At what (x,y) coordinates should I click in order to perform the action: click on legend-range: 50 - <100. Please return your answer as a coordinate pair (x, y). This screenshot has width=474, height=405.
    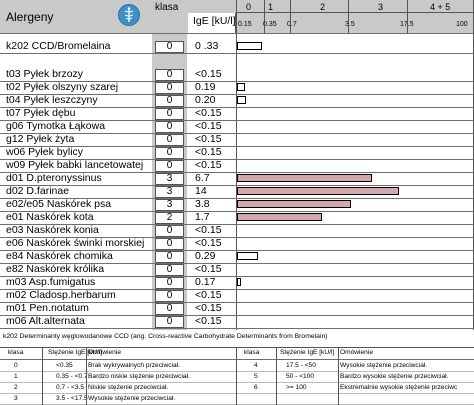
    Looking at the image, I should click on (300, 376).